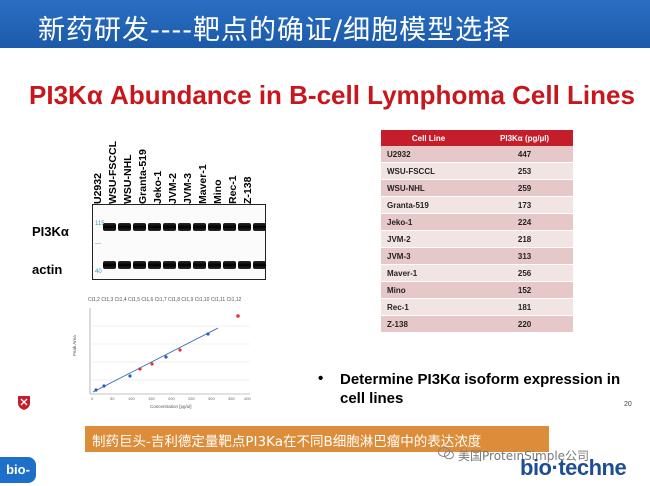  Describe the element at coordinates (429, 239) in the screenshot. I see `table-cell: JVM-2` at that location.